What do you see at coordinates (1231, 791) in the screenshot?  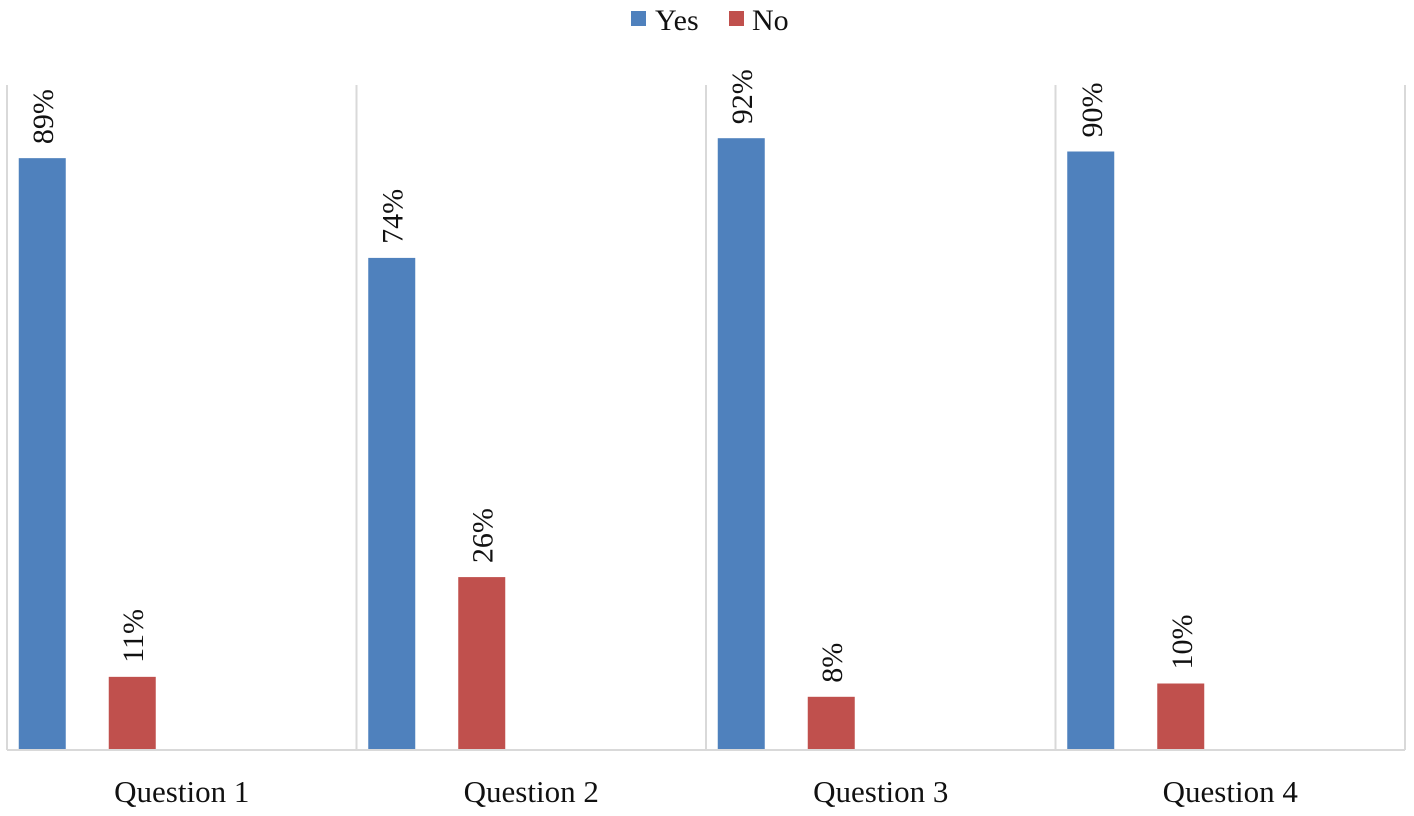 I see `category-label-4: Question 4` at bounding box center [1231, 791].